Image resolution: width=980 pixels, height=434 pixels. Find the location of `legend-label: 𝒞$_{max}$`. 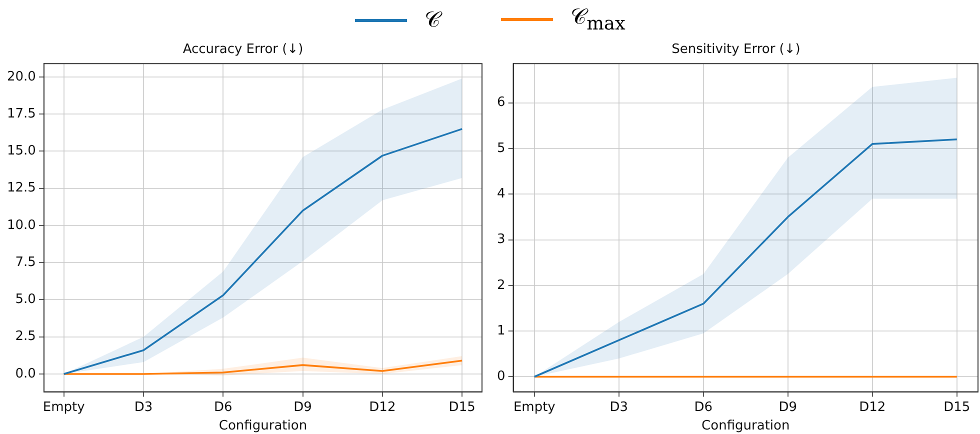

legend-label: 𝒞$_{max}$ is located at coordinates (598, 20).